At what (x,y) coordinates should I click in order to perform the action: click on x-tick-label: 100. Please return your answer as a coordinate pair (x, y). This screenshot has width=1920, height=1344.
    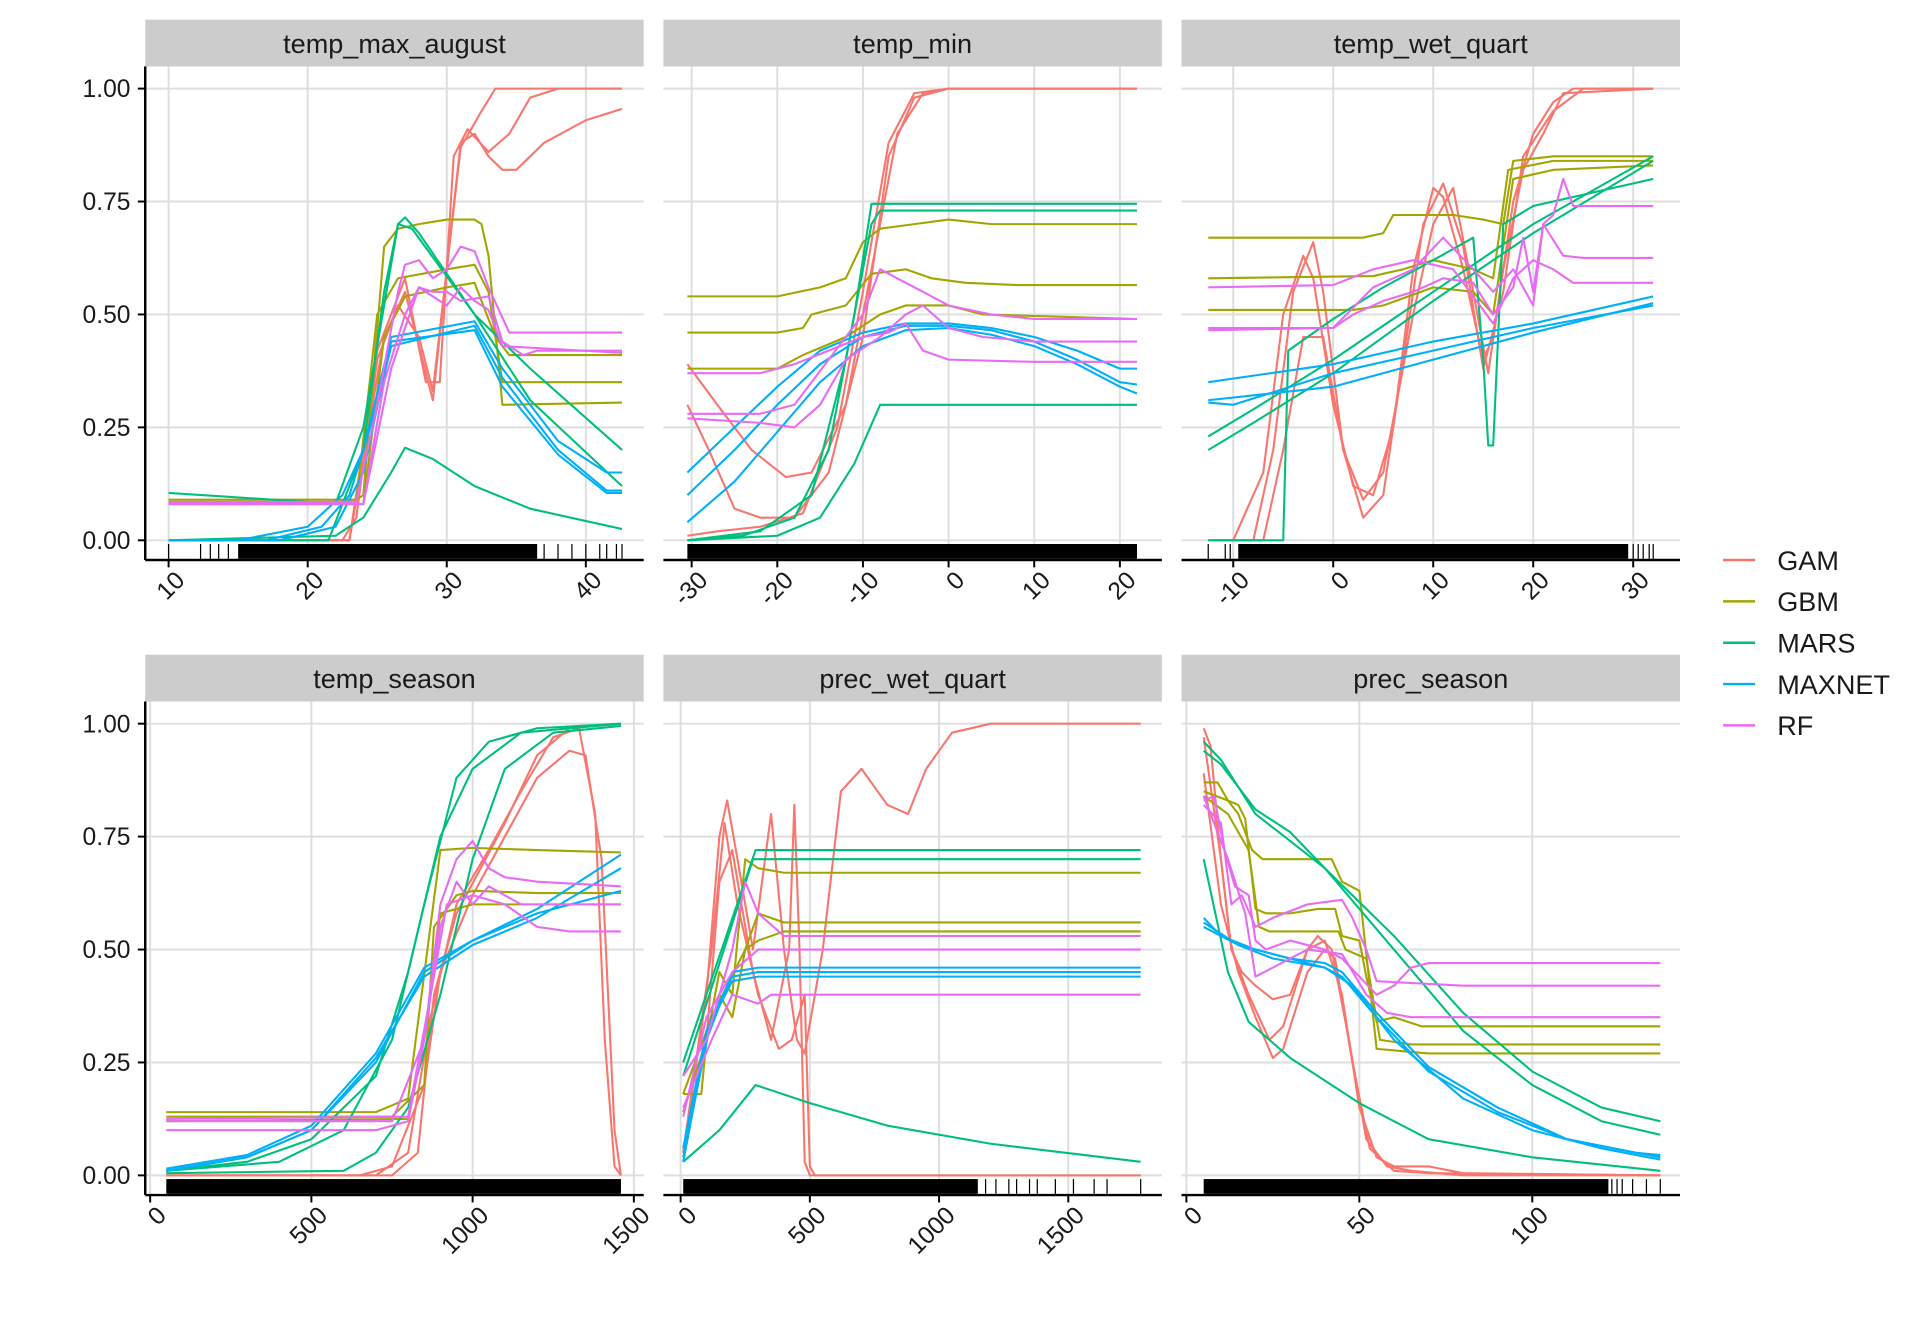
    Looking at the image, I should click on (1530, 1226).